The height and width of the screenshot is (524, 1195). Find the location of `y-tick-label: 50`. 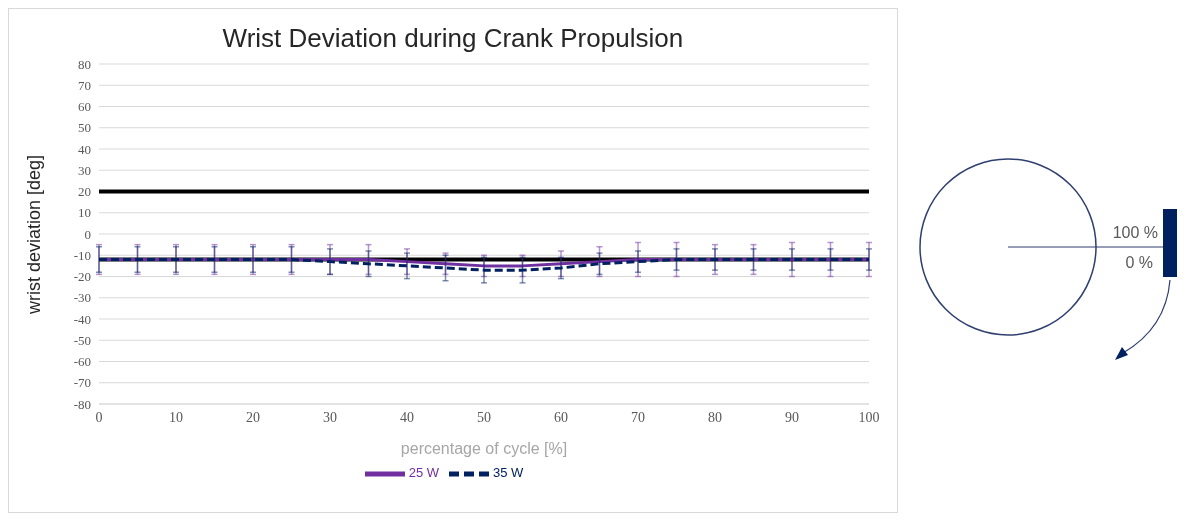

y-tick-label: 50 is located at coordinates (84, 128).